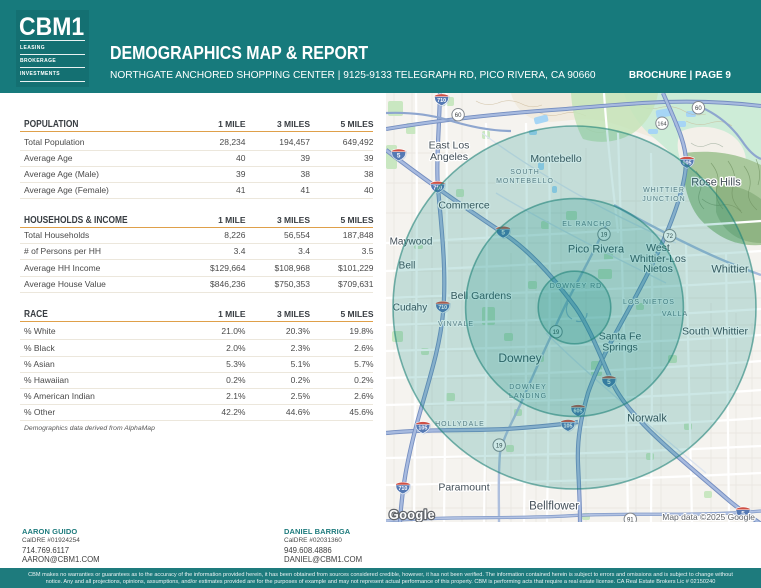 The image size is (761, 588). What do you see at coordinates (525, 172) in the screenshot?
I see `svg-text: SOUTH` at bounding box center [525, 172].